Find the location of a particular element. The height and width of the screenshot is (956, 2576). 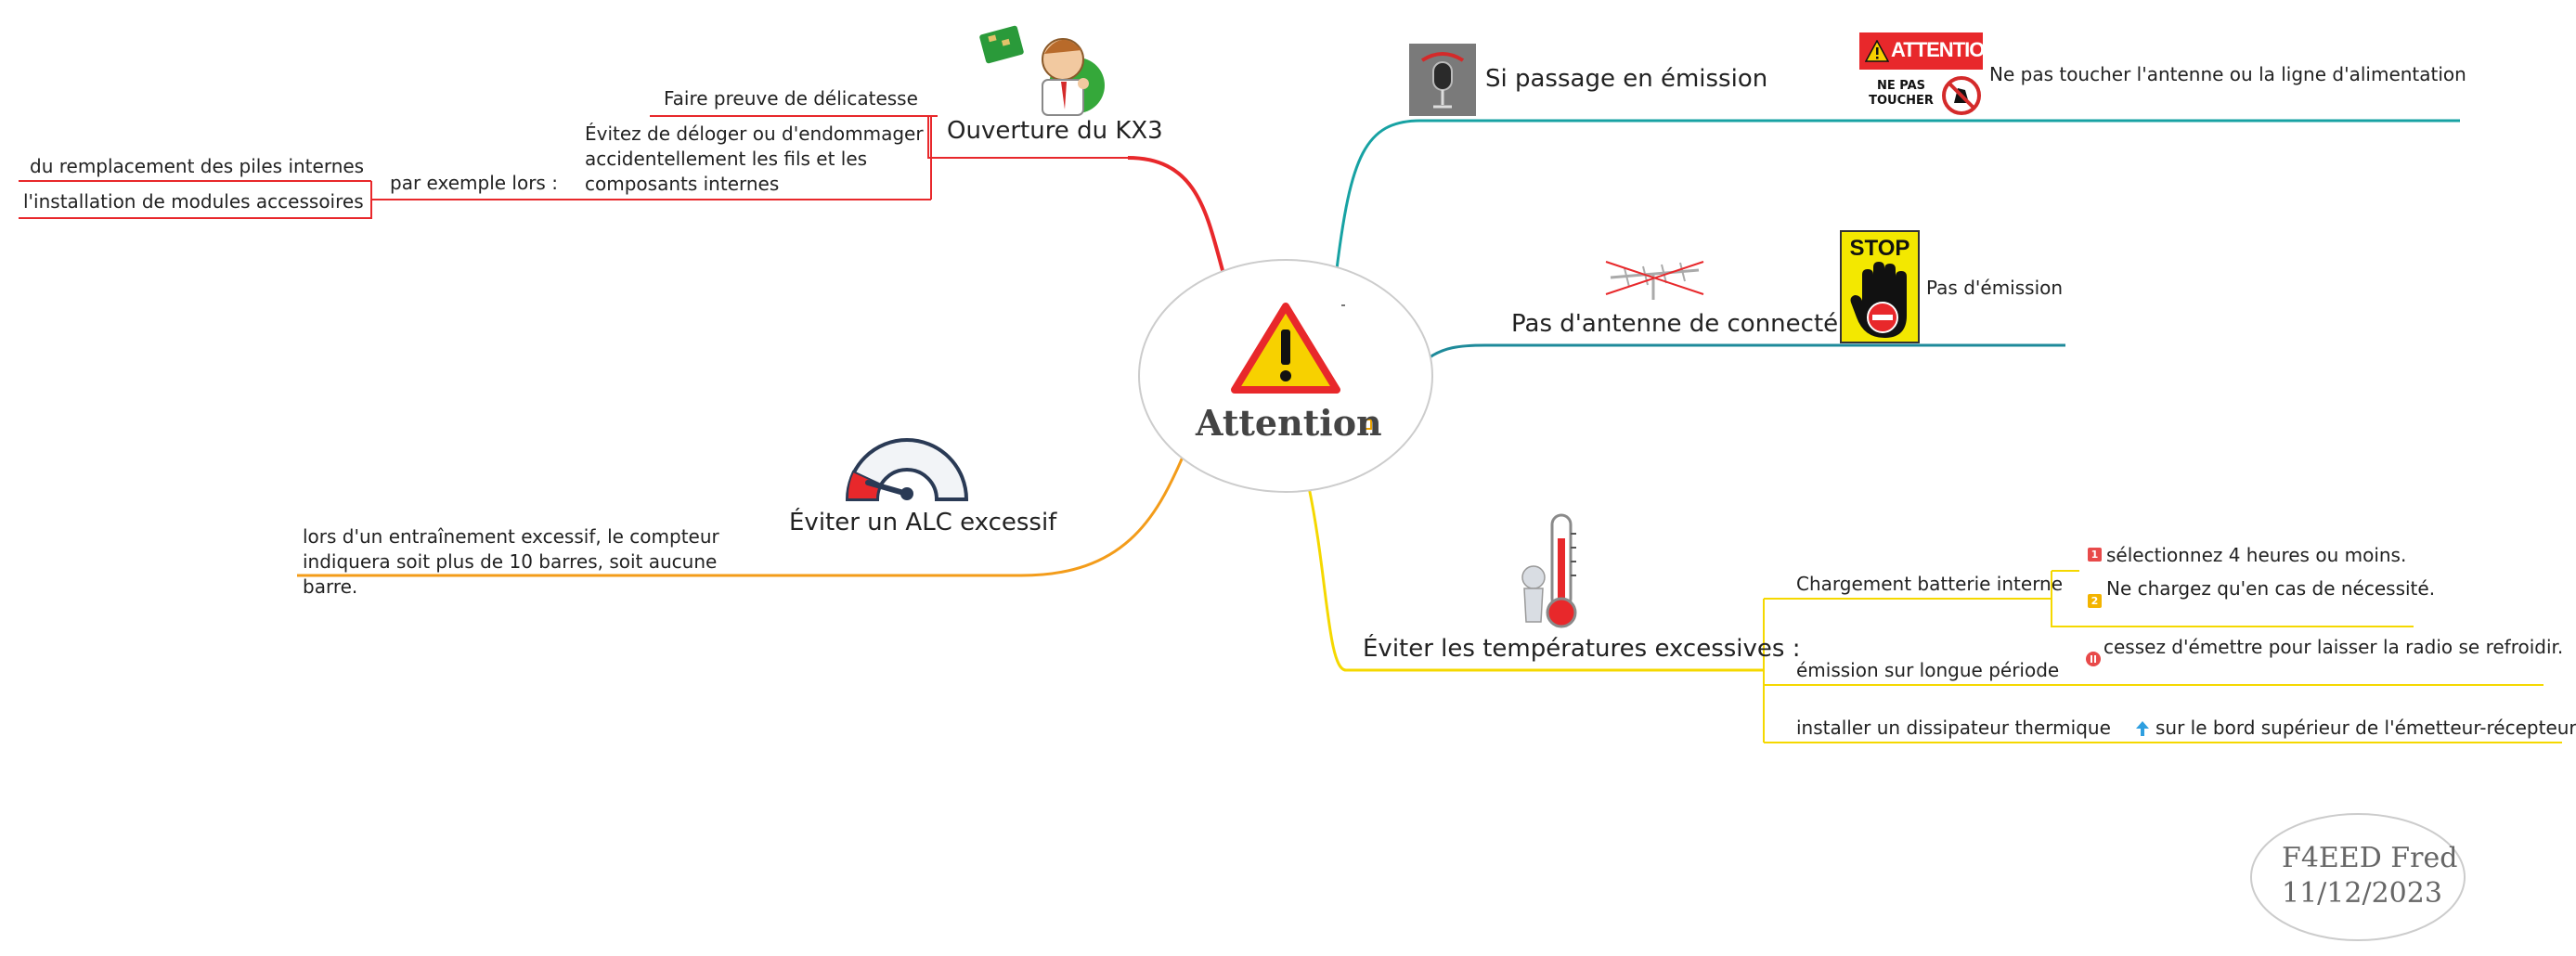

temp-charge-1: sélectionnez 4 heures ou moins. is located at coordinates (2256, 555).